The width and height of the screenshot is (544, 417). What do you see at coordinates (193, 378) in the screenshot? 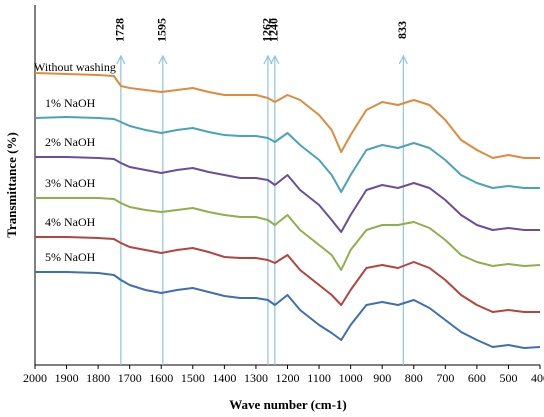
I see `x-tick-label: 1500` at bounding box center [193, 378].